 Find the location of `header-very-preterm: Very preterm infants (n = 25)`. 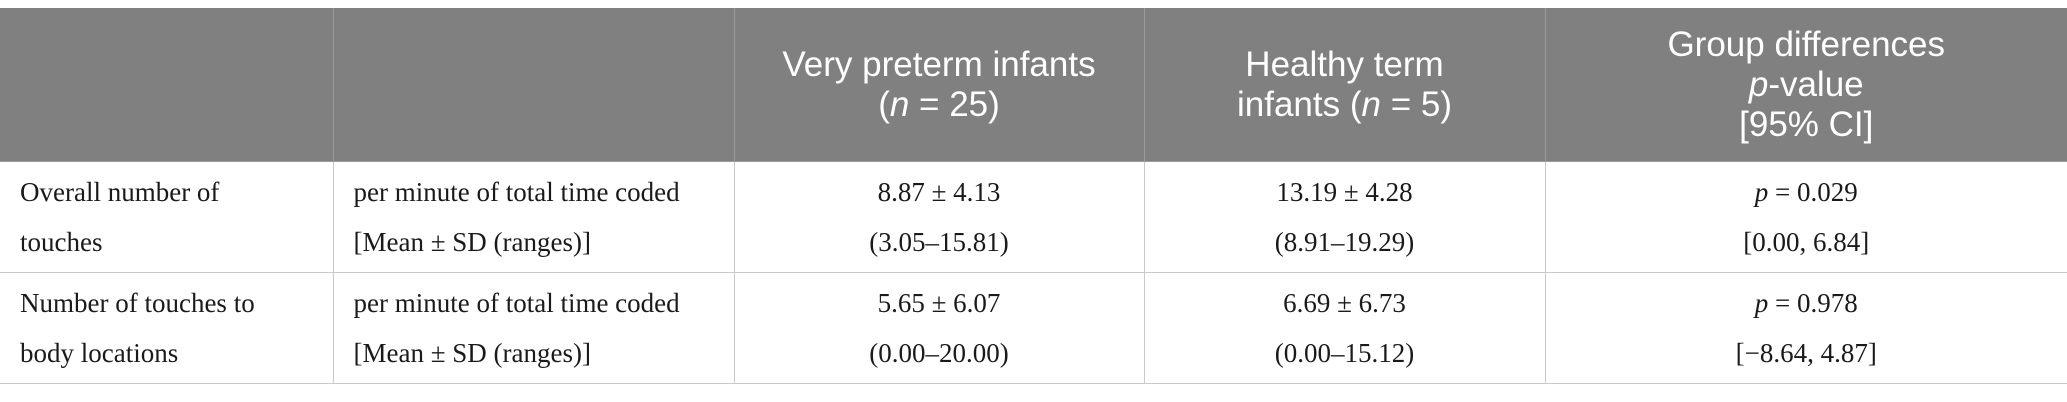

header-very-preterm: Very preterm infants (n = 25) is located at coordinates (938, 85).